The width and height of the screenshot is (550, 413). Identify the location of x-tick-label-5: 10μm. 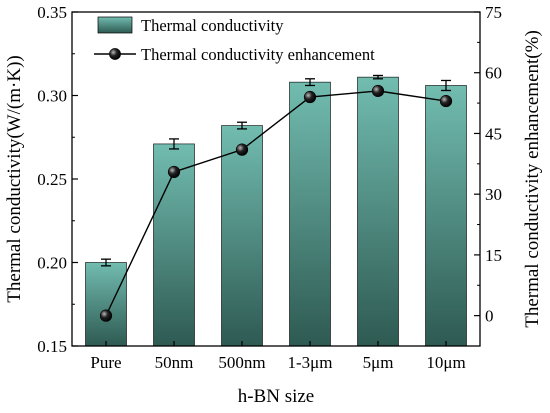
(445, 362).